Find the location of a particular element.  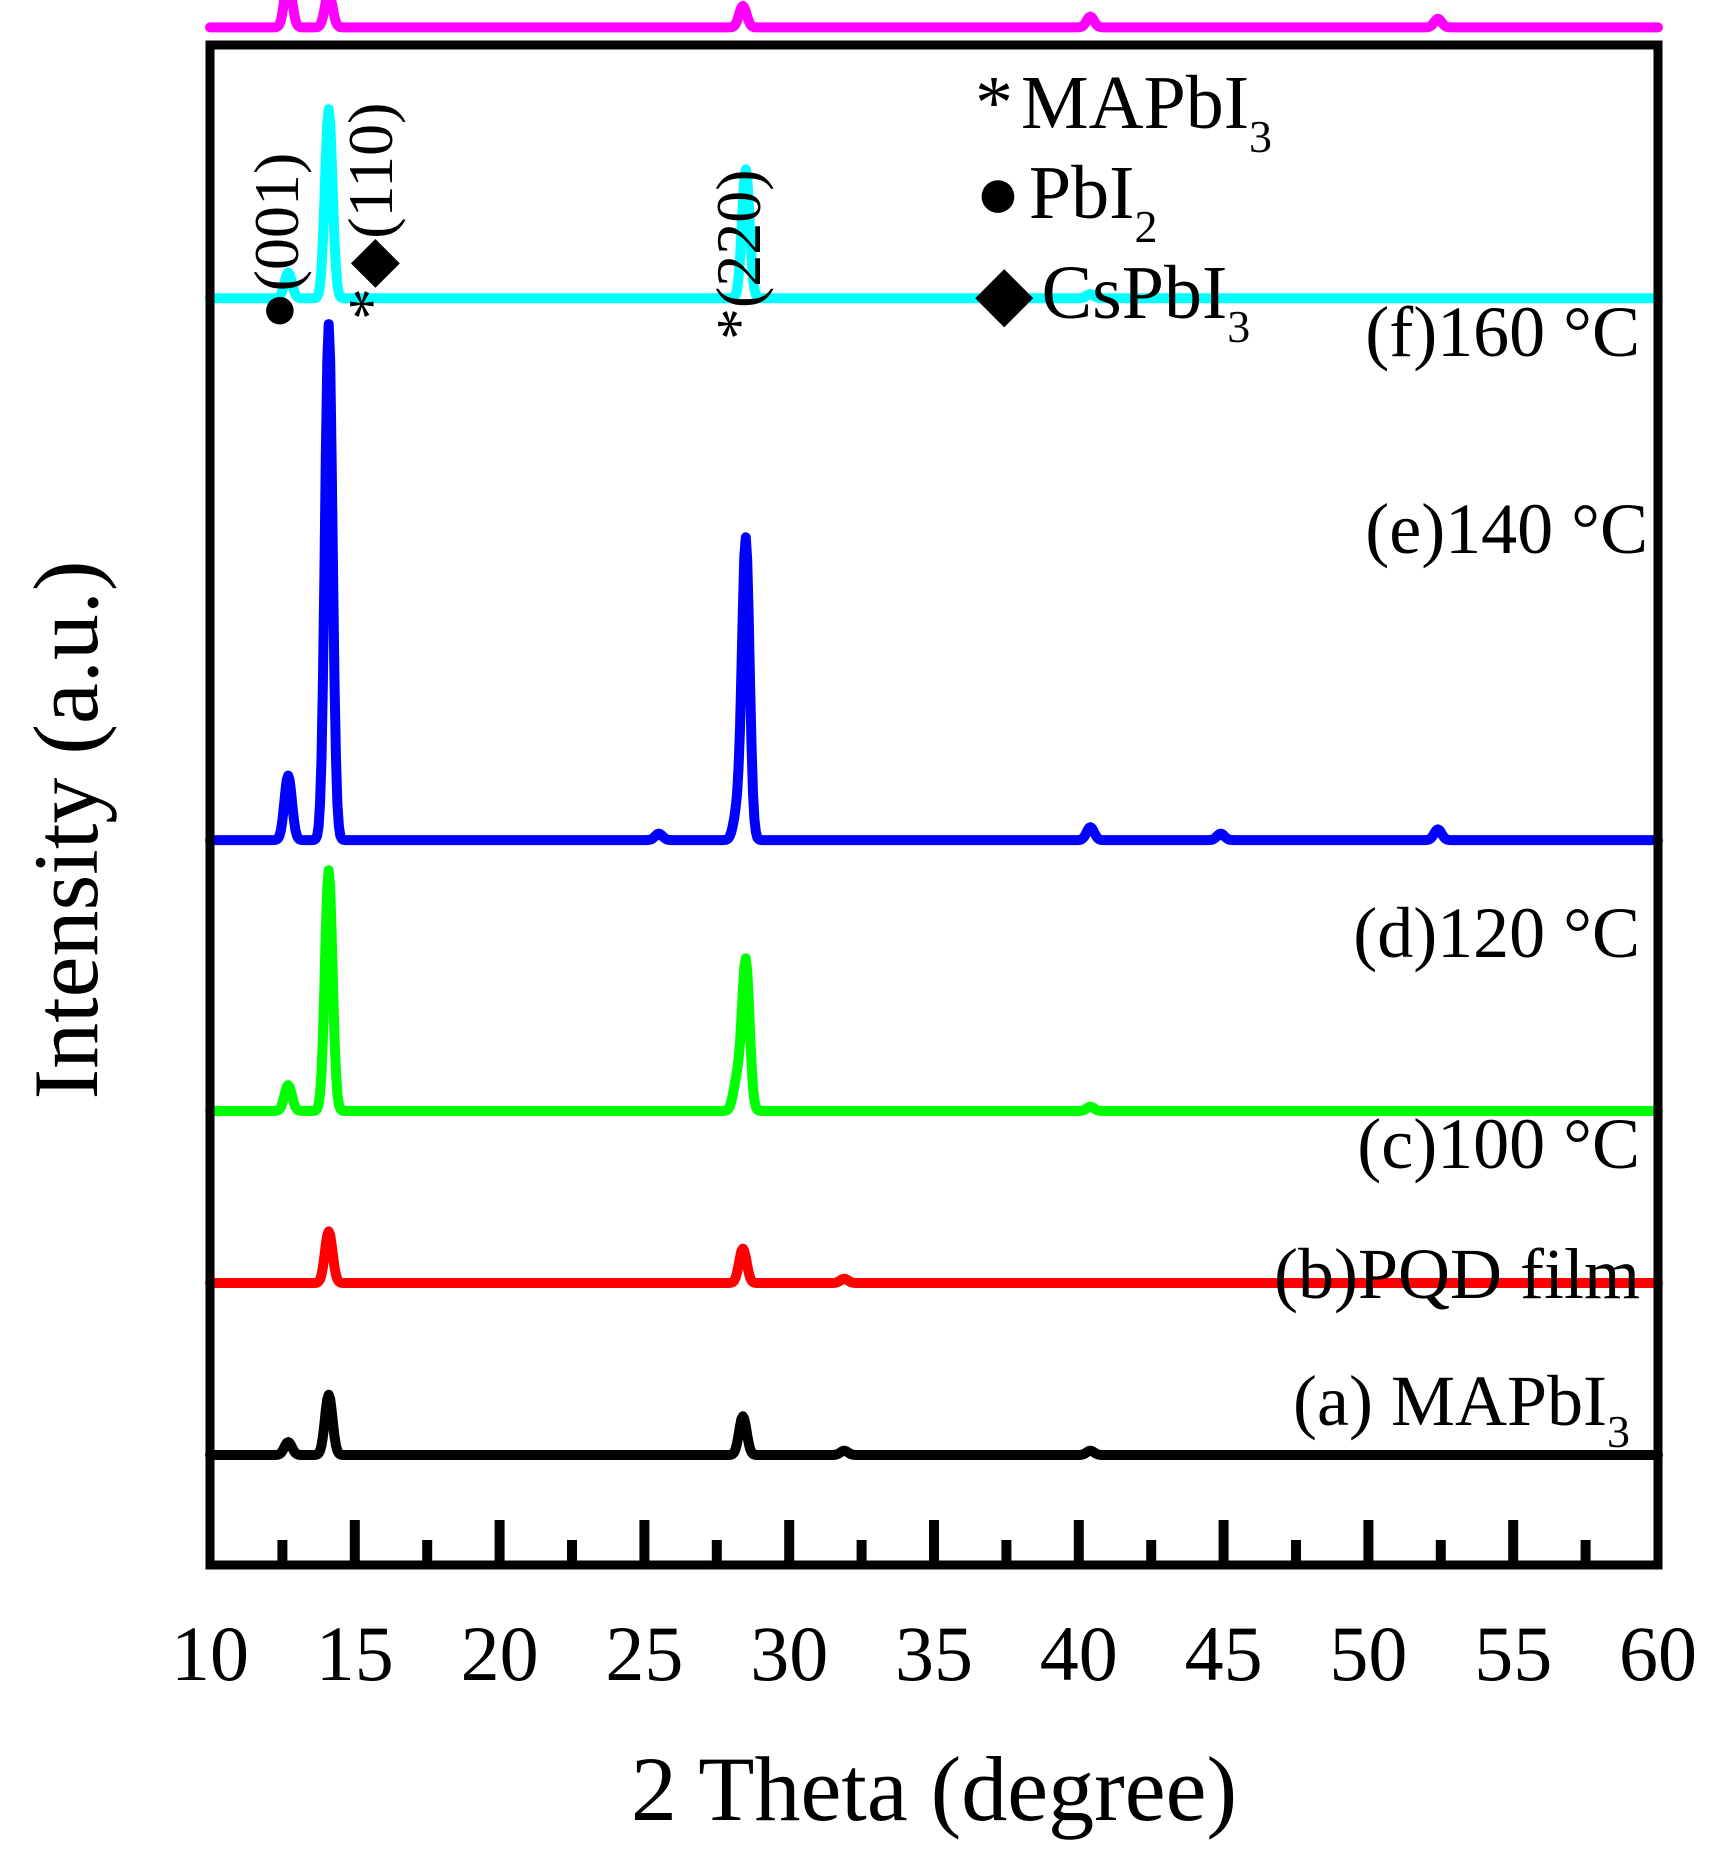

x-tick-label: 35 is located at coordinates (934, 1653).